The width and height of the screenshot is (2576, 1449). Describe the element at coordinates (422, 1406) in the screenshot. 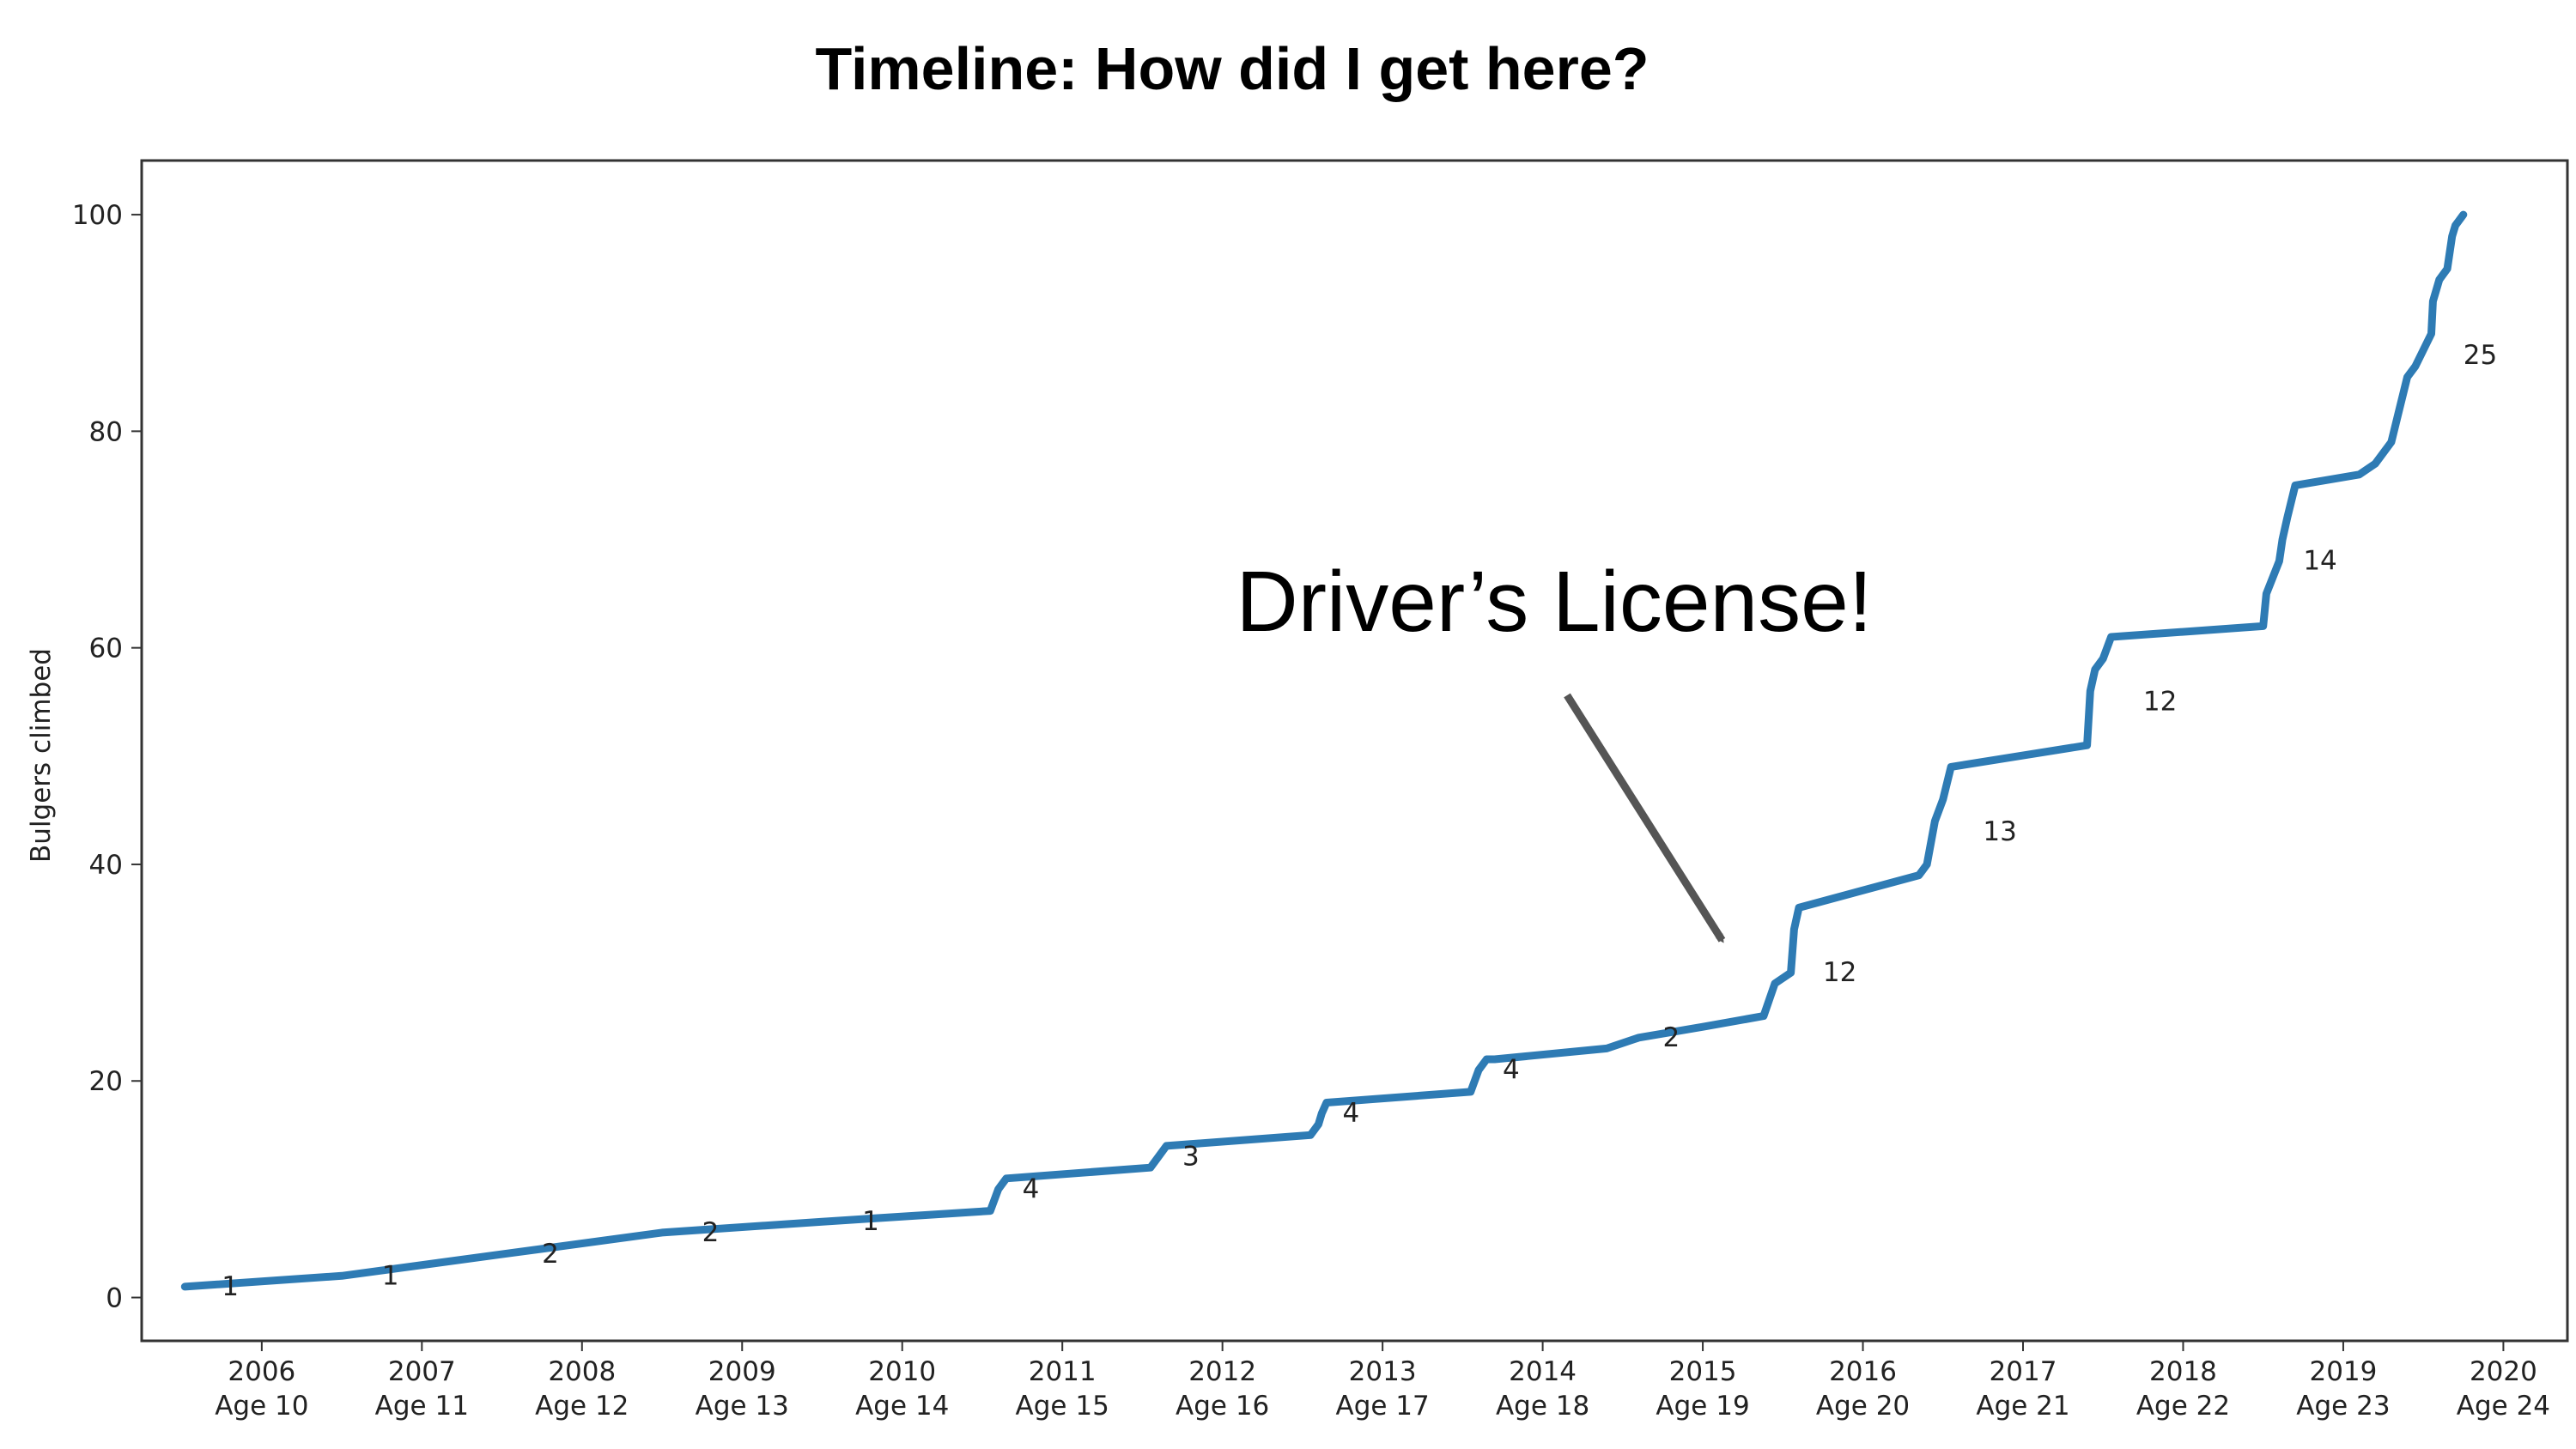

I see `x-tick-age-label: Age 11` at that location.